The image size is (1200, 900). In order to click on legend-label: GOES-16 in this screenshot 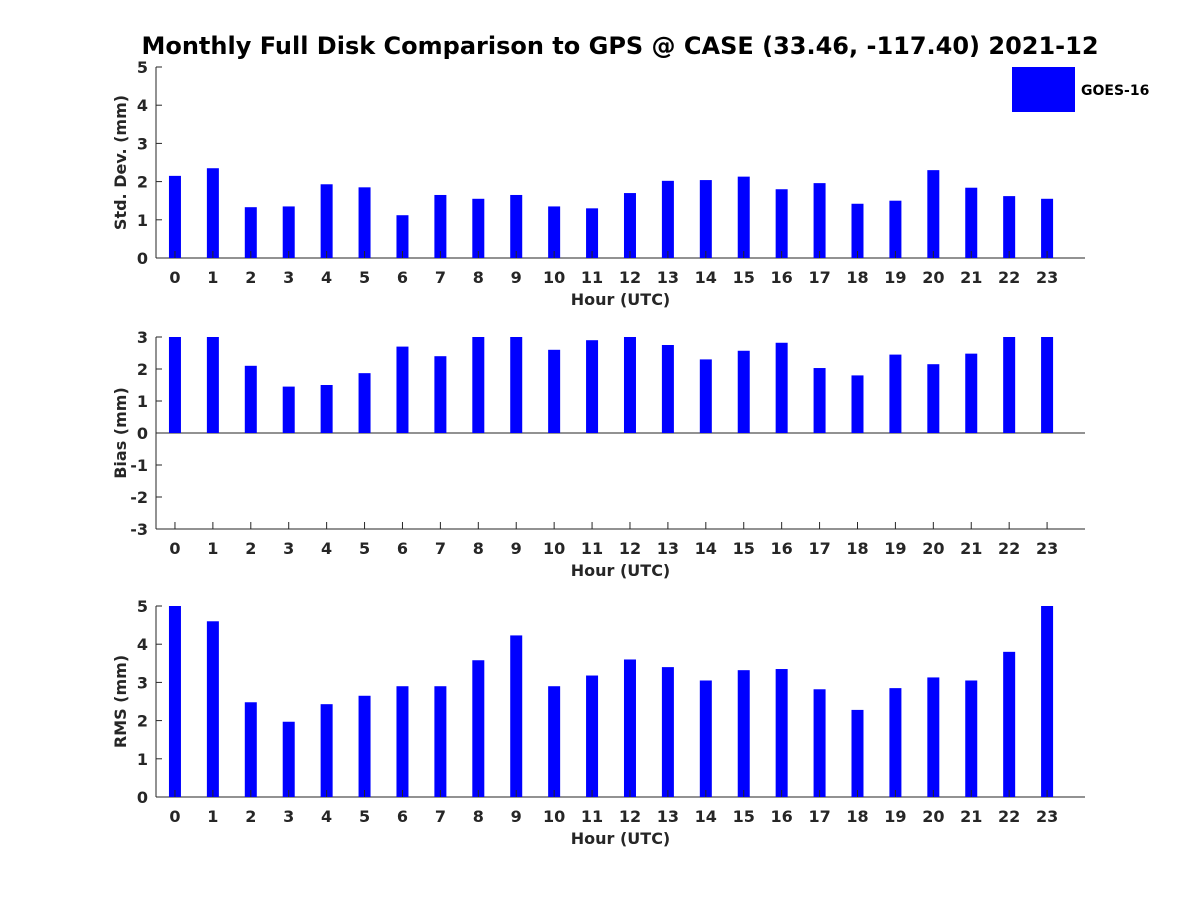, I will do `click(1115, 91)`.